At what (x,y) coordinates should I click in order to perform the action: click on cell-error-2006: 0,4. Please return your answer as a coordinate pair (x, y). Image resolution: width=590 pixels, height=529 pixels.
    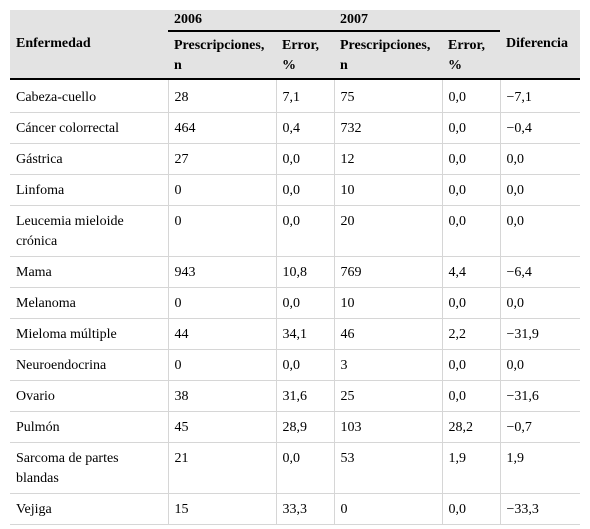
    Looking at the image, I should click on (305, 128).